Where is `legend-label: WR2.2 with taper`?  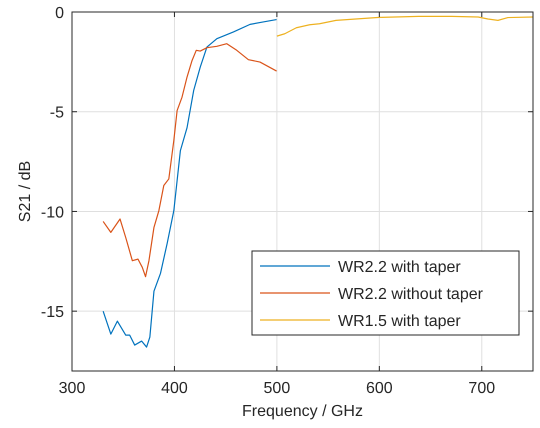
legend-label: WR2.2 with taper is located at coordinates (400, 267).